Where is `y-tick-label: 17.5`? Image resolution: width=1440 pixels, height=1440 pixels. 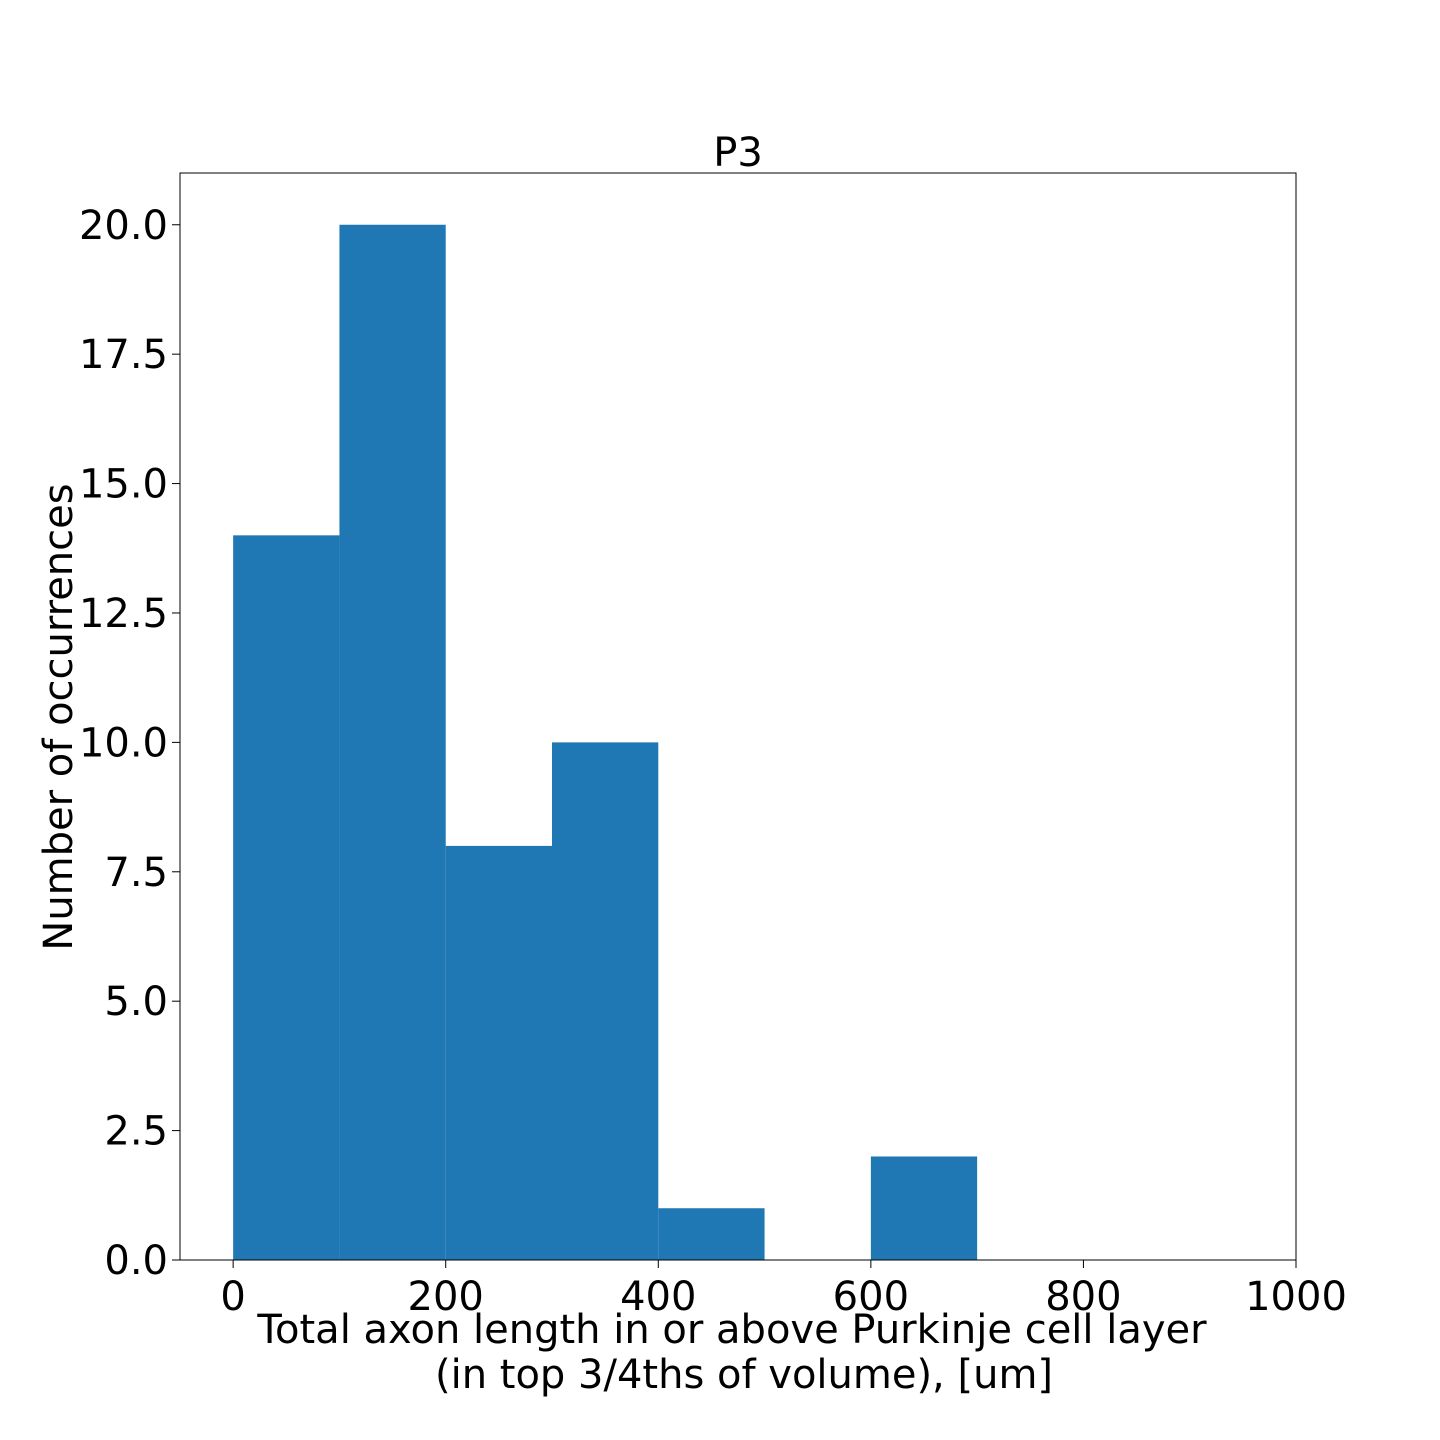 y-tick-label: 17.5 is located at coordinates (123, 355).